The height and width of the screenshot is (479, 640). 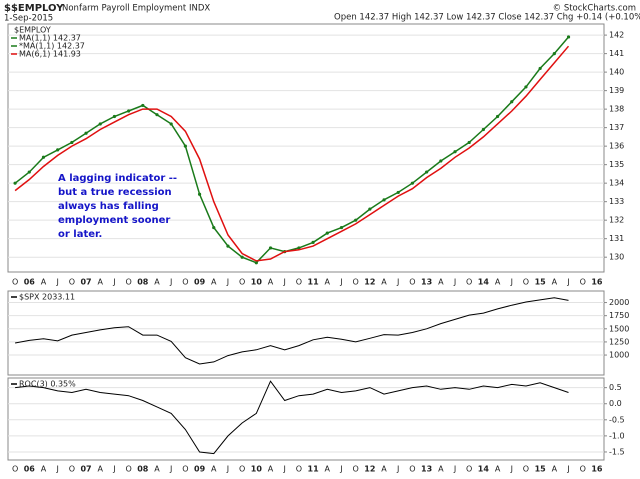 I want to click on y-tick-label: 137, so click(x=616, y=127).